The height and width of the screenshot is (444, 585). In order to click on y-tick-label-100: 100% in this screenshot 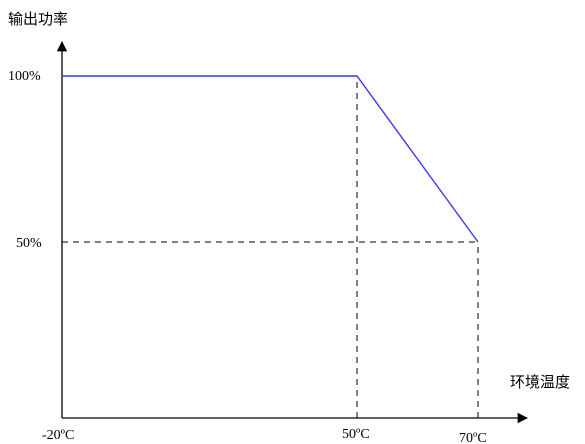, I will do `click(24, 76)`.